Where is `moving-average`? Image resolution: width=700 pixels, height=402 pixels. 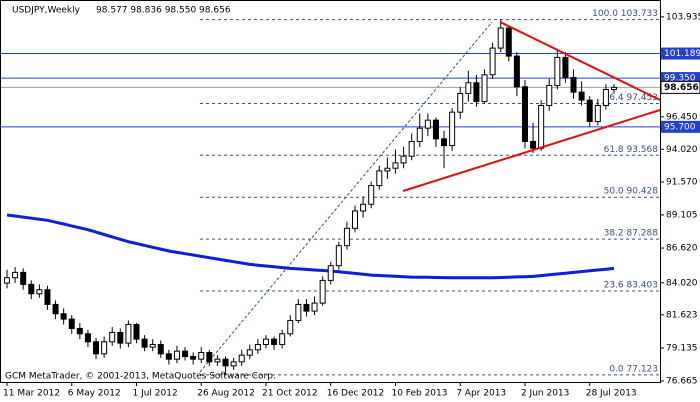
moving-average is located at coordinates (310, 246).